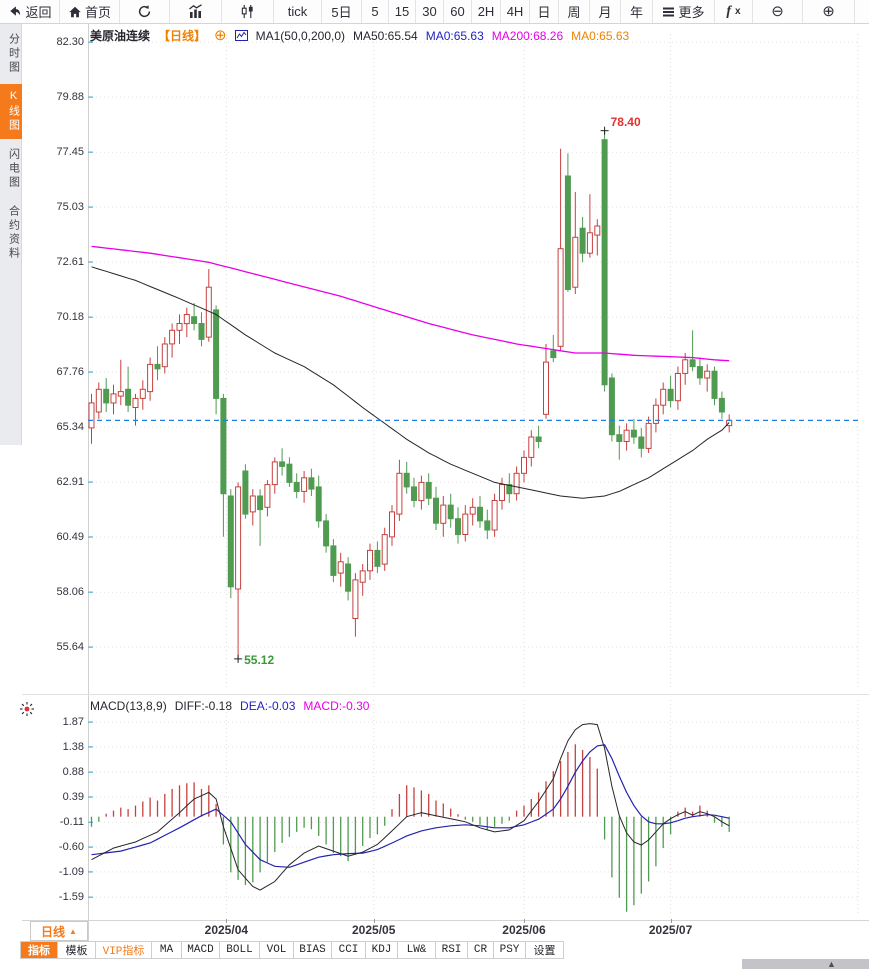 The width and height of the screenshot is (869, 971). I want to click on tab-VIP指标: VIP指标, so click(124, 950).